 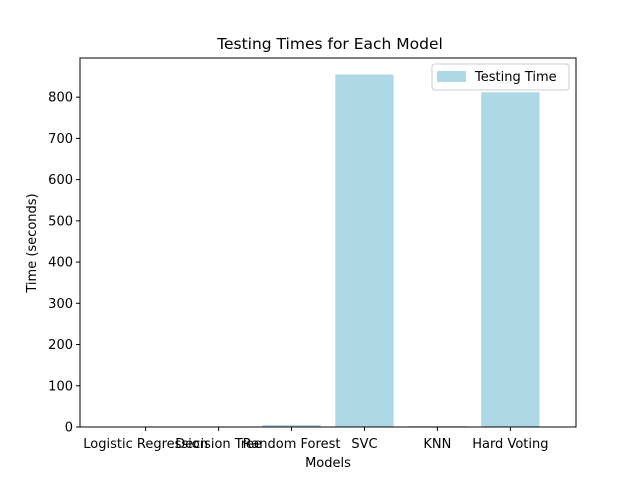 I want to click on x-tick-label: Logistic Regression, so click(x=145, y=444).